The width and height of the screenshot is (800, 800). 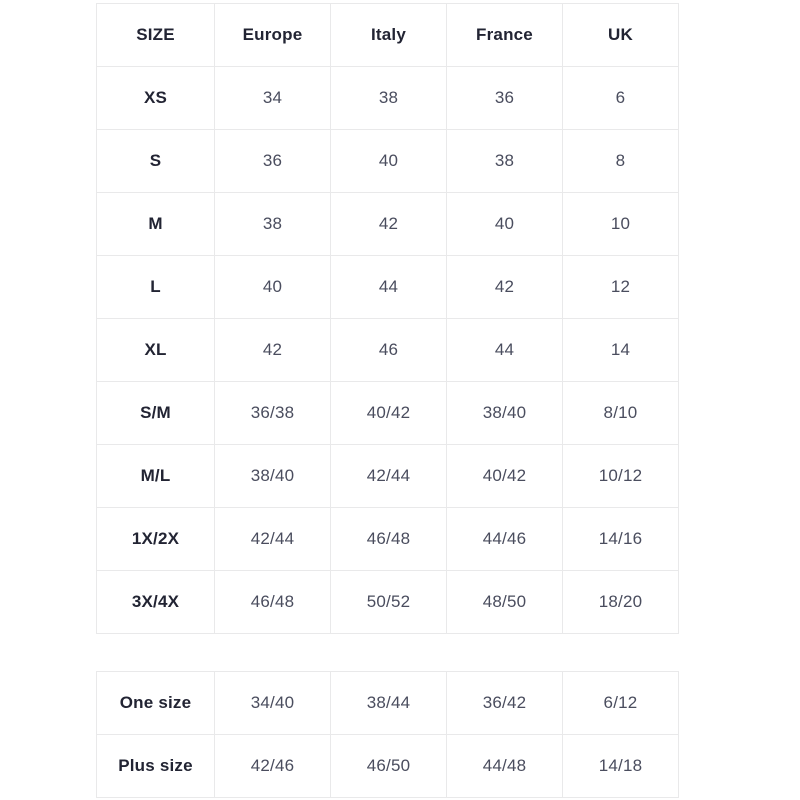 I want to click on cell-france: 42, so click(x=504, y=287).